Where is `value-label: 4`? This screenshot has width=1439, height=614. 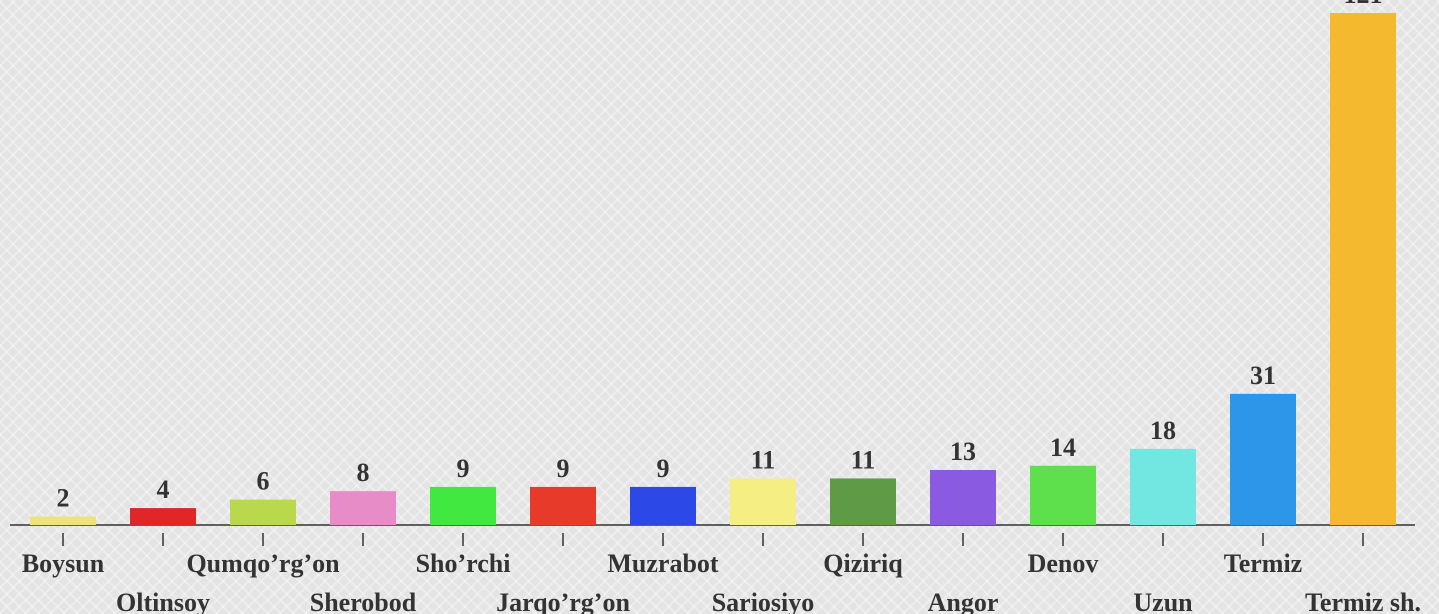 value-label: 4 is located at coordinates (163, 489).